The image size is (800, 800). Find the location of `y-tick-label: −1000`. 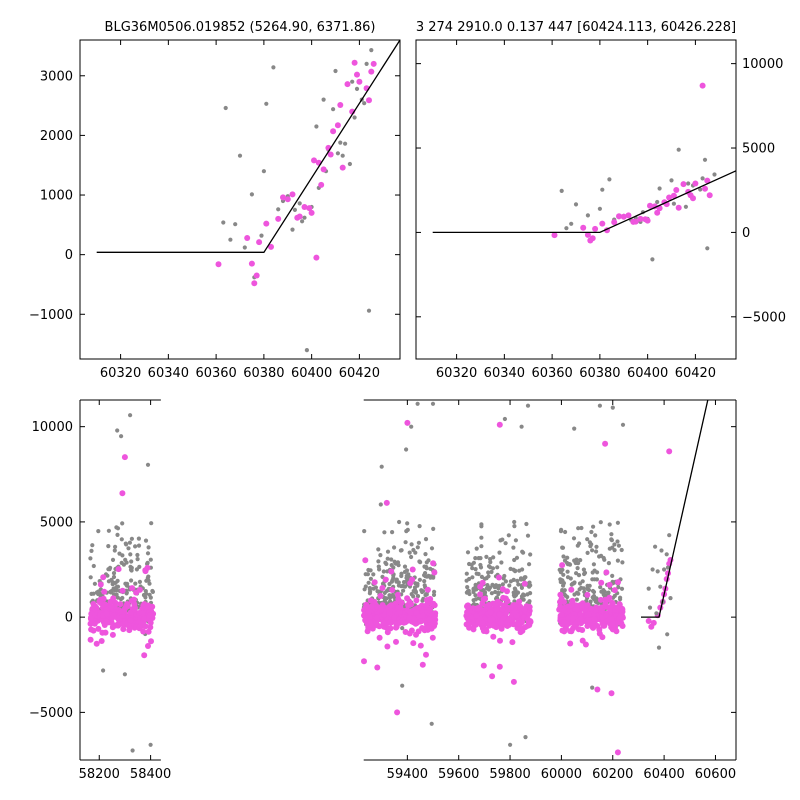

y-tick-label: −1000 is located at coordinates (51, 315).